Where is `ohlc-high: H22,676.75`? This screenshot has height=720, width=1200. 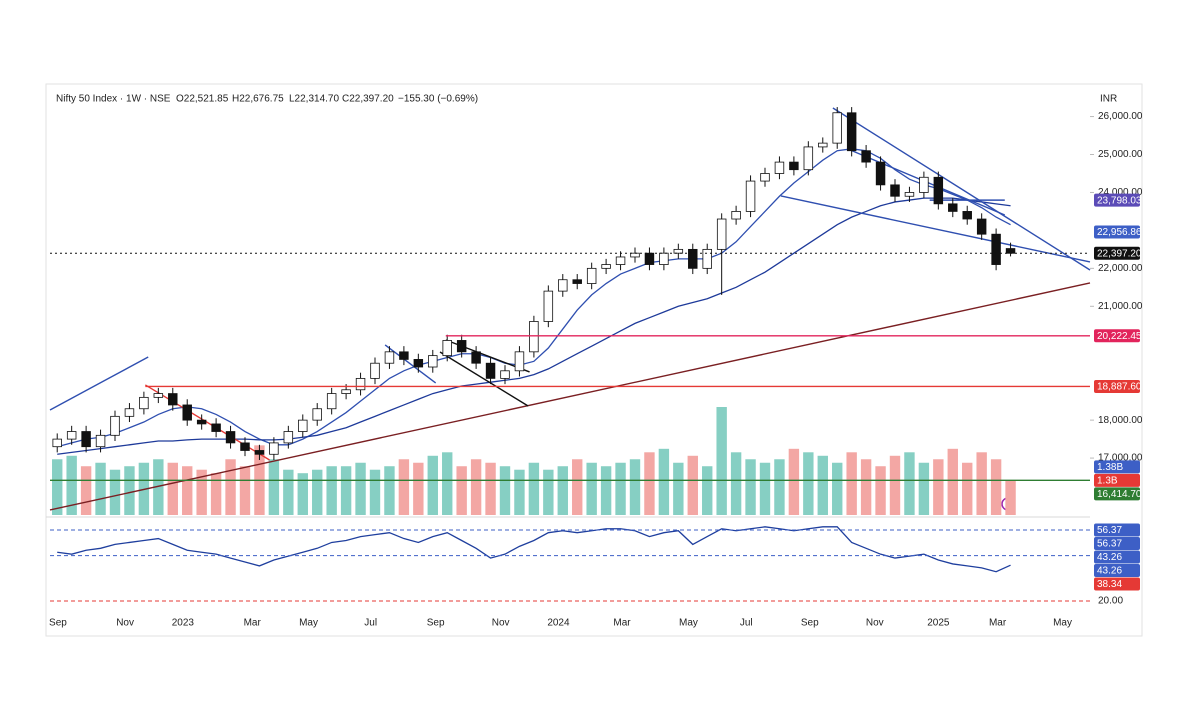
ohlc-high: H22,676.75 is located at coordinates (258, 99).